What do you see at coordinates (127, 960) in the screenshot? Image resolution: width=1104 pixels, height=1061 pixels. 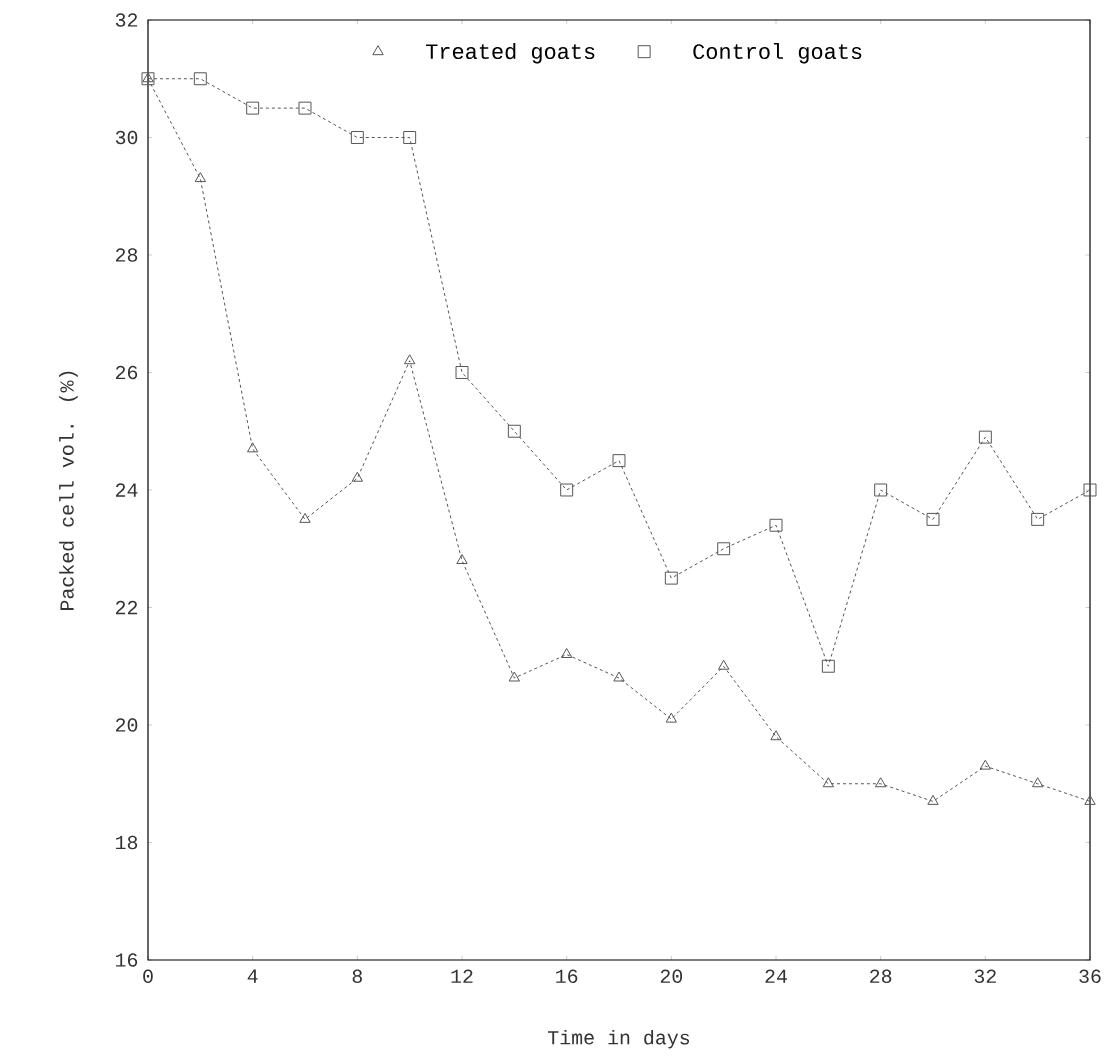 I see `y-tick-label: 16` at bounding box center [127, 960].